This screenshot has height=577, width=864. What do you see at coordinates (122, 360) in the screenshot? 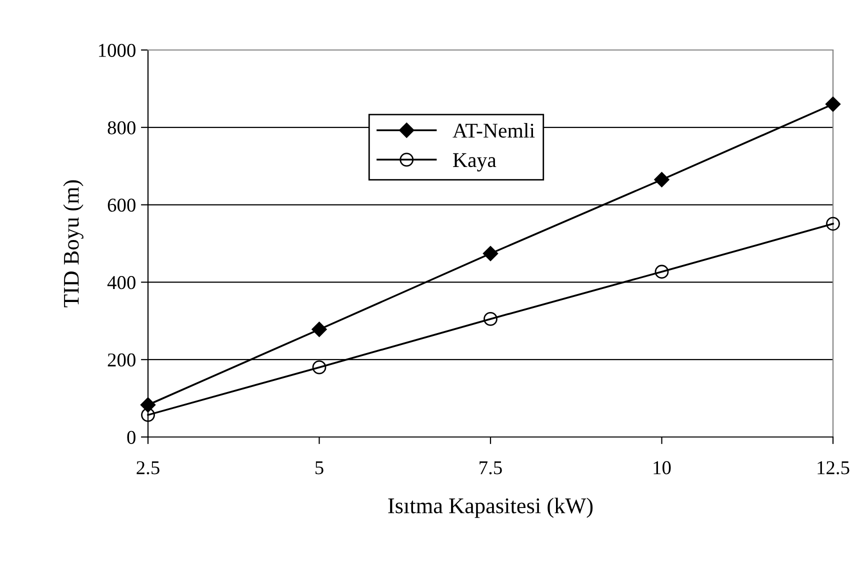
I see `y-tick-label: 200` at bounding box center [122, 360].